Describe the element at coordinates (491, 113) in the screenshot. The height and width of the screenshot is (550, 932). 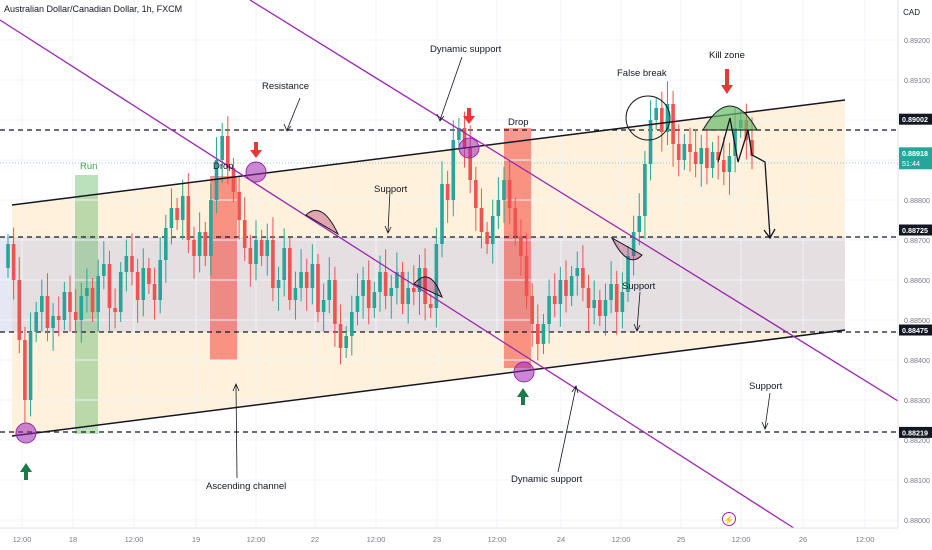
I see `red-arrows` at that location.